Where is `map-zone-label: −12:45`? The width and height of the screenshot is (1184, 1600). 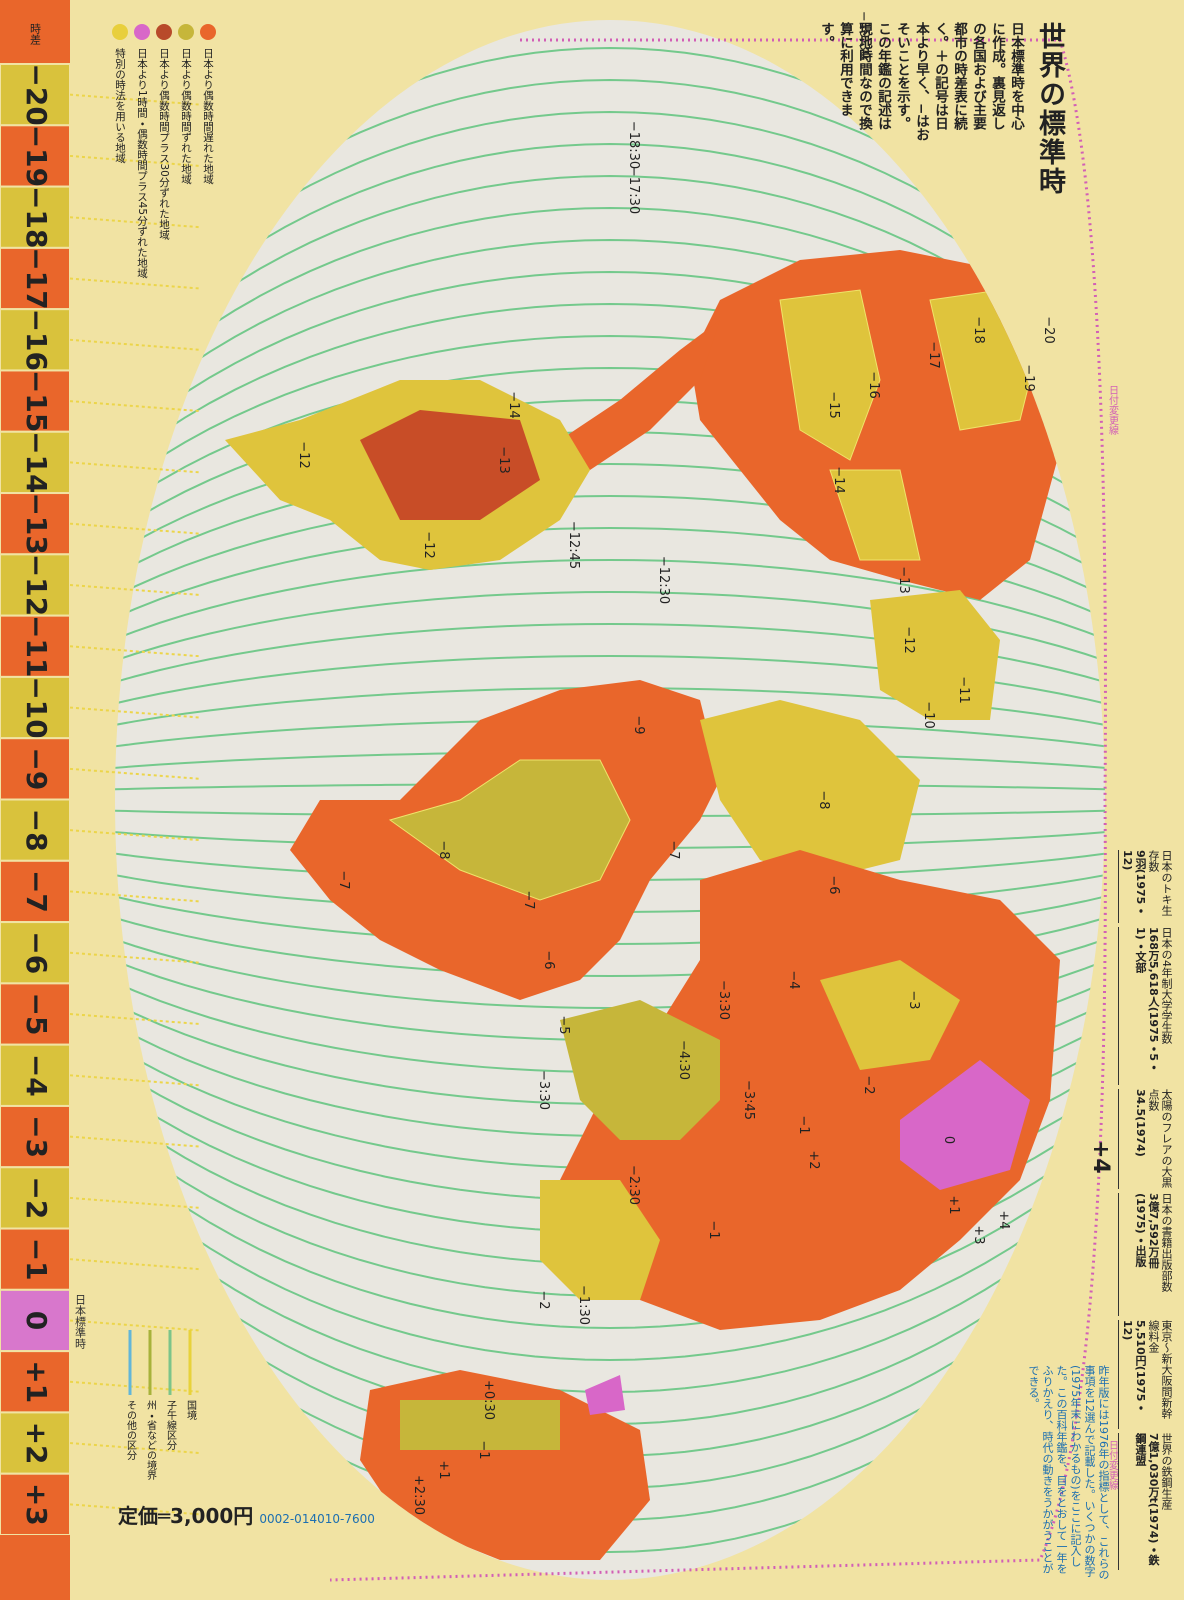
map-zone-label: −12:45 is located at coordinates (573, 545).